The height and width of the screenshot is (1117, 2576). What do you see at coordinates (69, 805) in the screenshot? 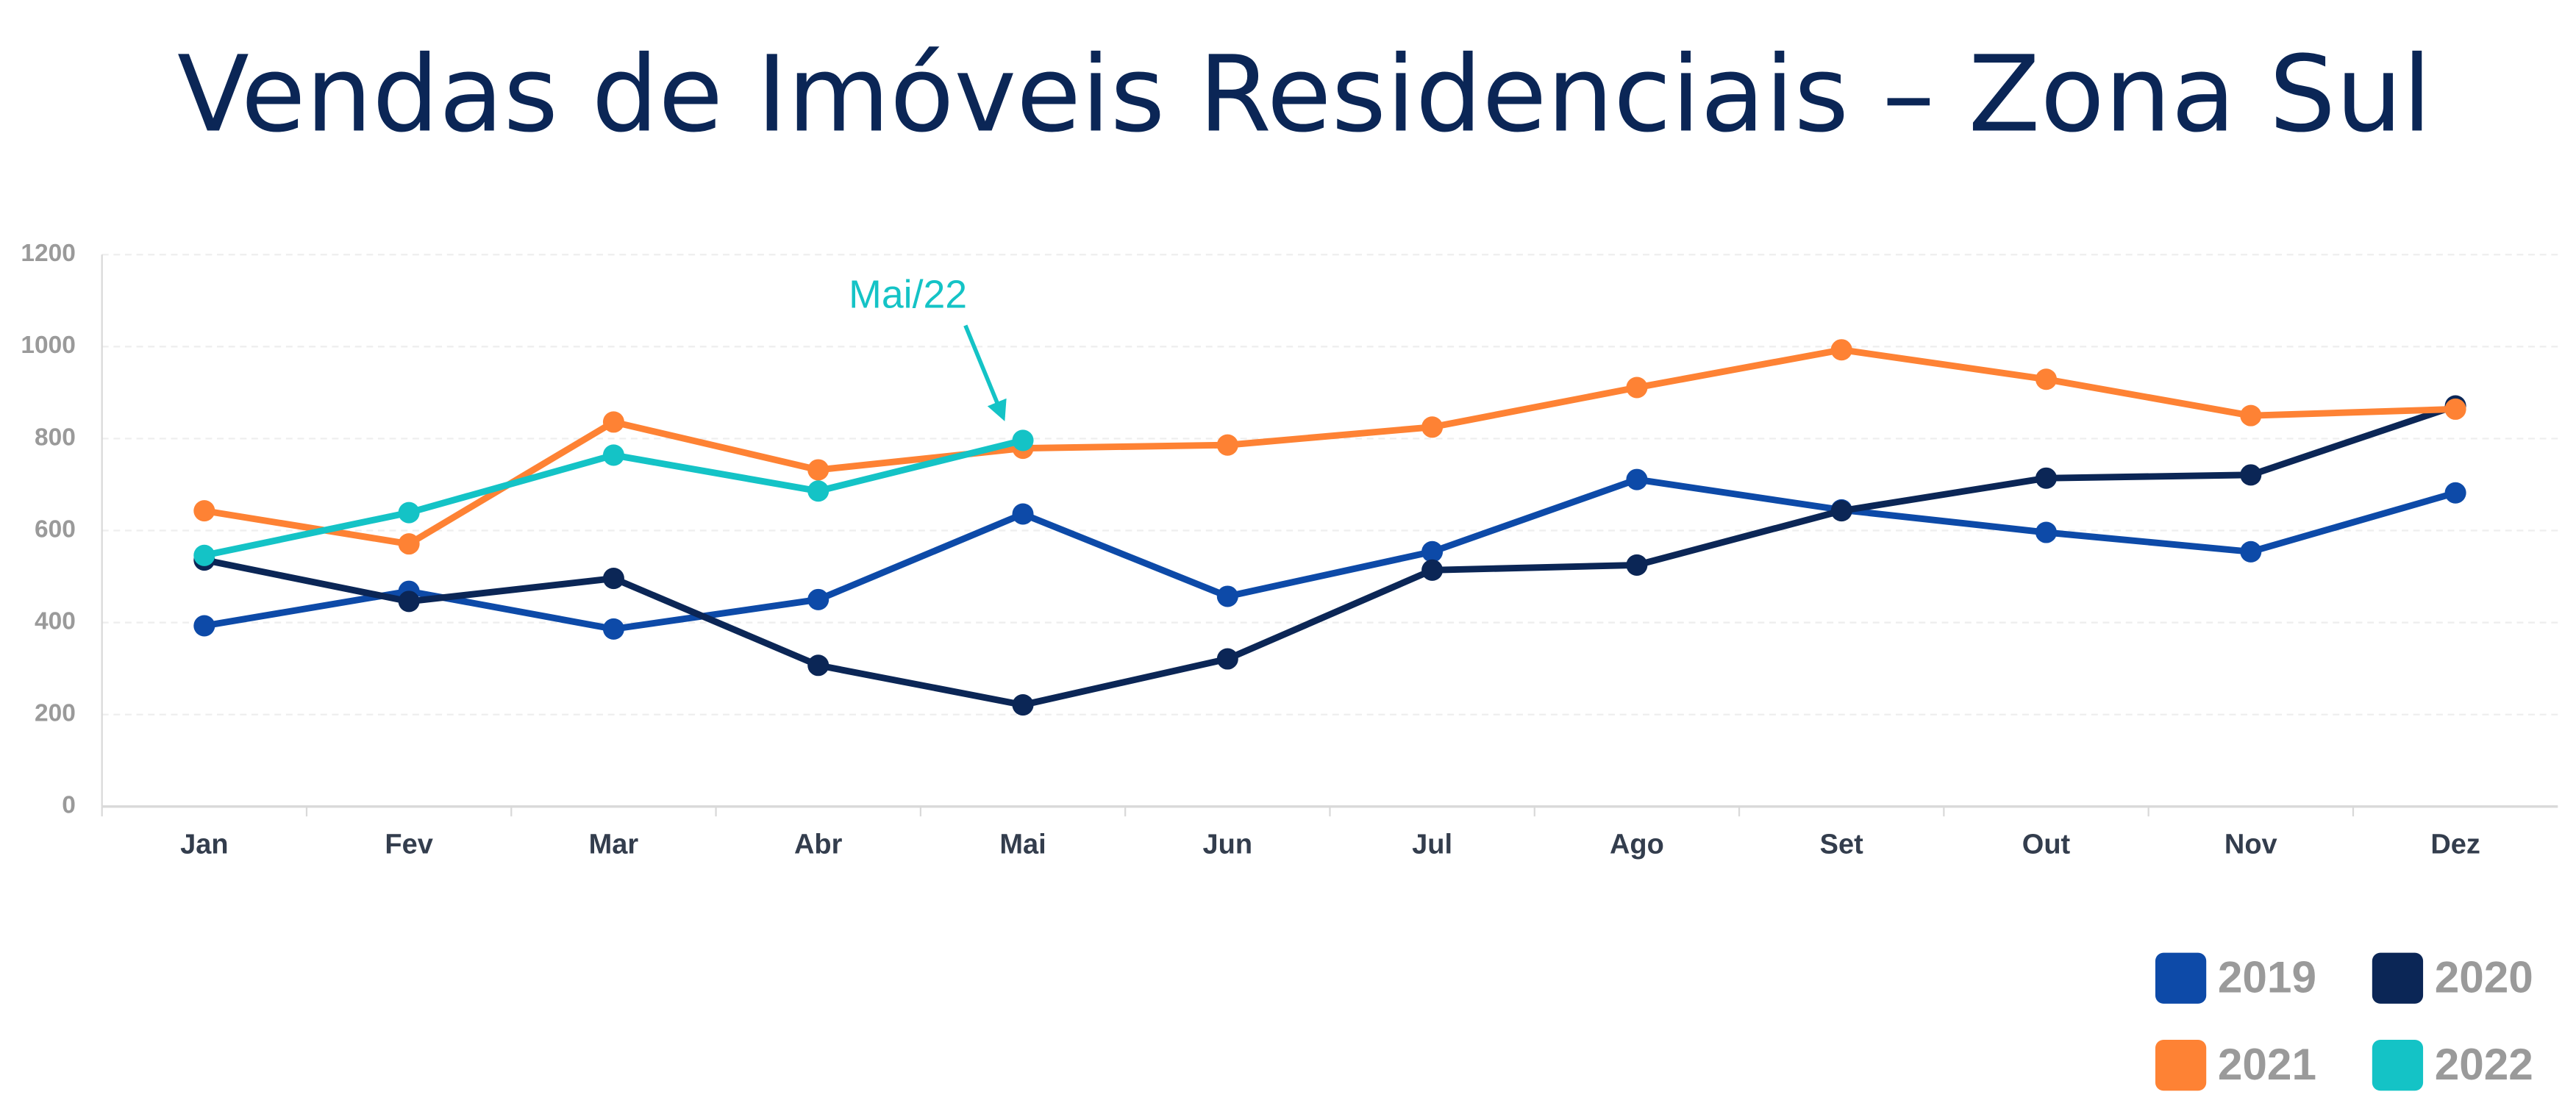
I see `y-tick-label: 0` at bounding box center [69, 805].